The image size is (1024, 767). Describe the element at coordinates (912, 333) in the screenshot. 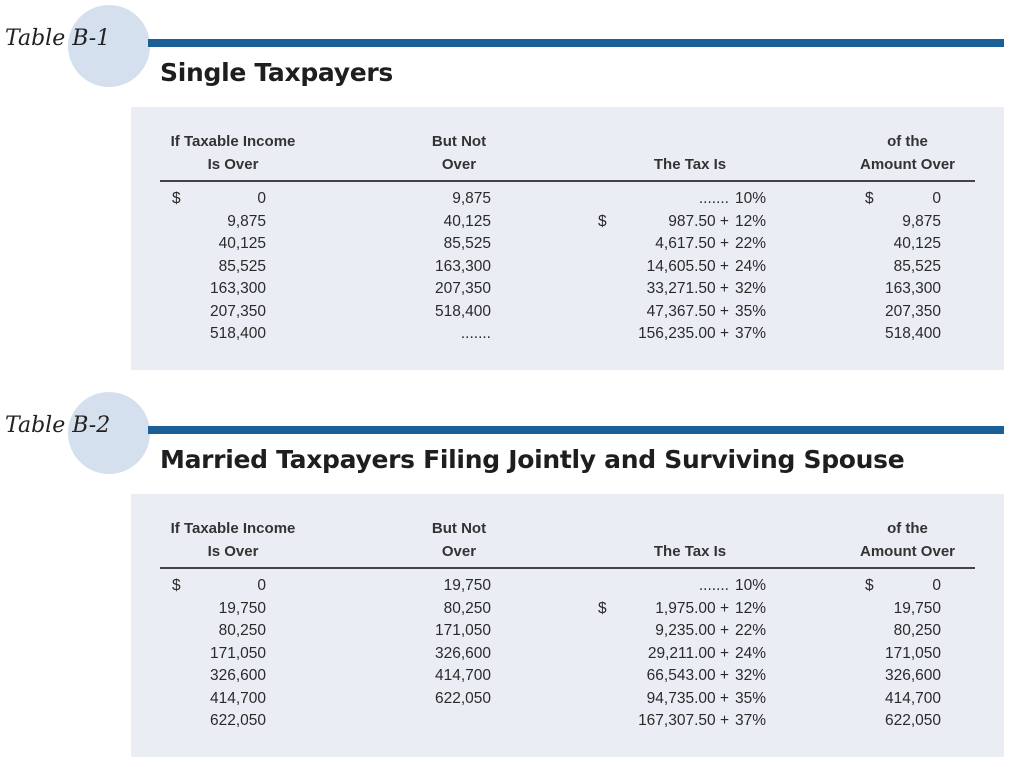

I see `amount-over-value: 518,400` at that location.